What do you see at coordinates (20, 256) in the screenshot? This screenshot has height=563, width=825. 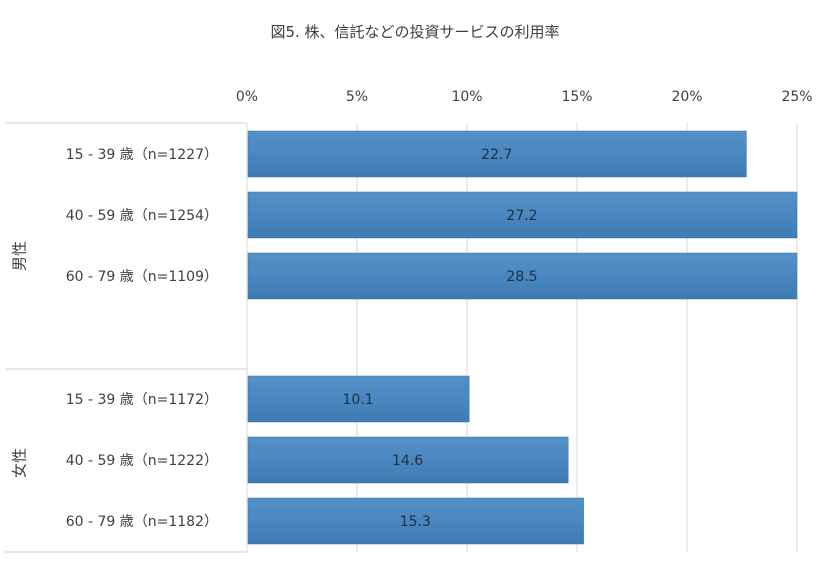 I see `group-label: 男性` at bounding box center [20, 256].